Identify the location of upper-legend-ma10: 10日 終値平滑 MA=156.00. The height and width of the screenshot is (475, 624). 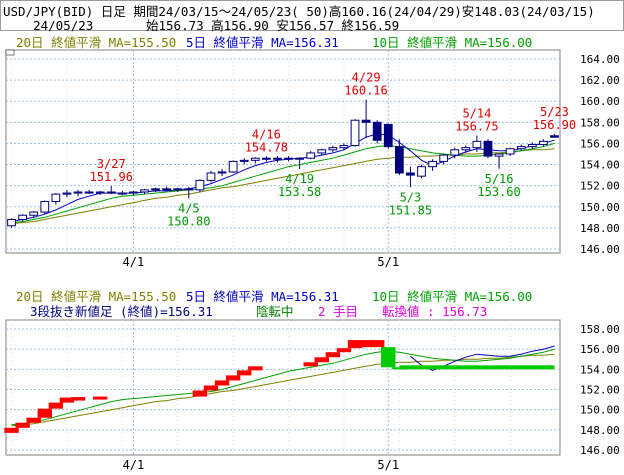
(452, 42).